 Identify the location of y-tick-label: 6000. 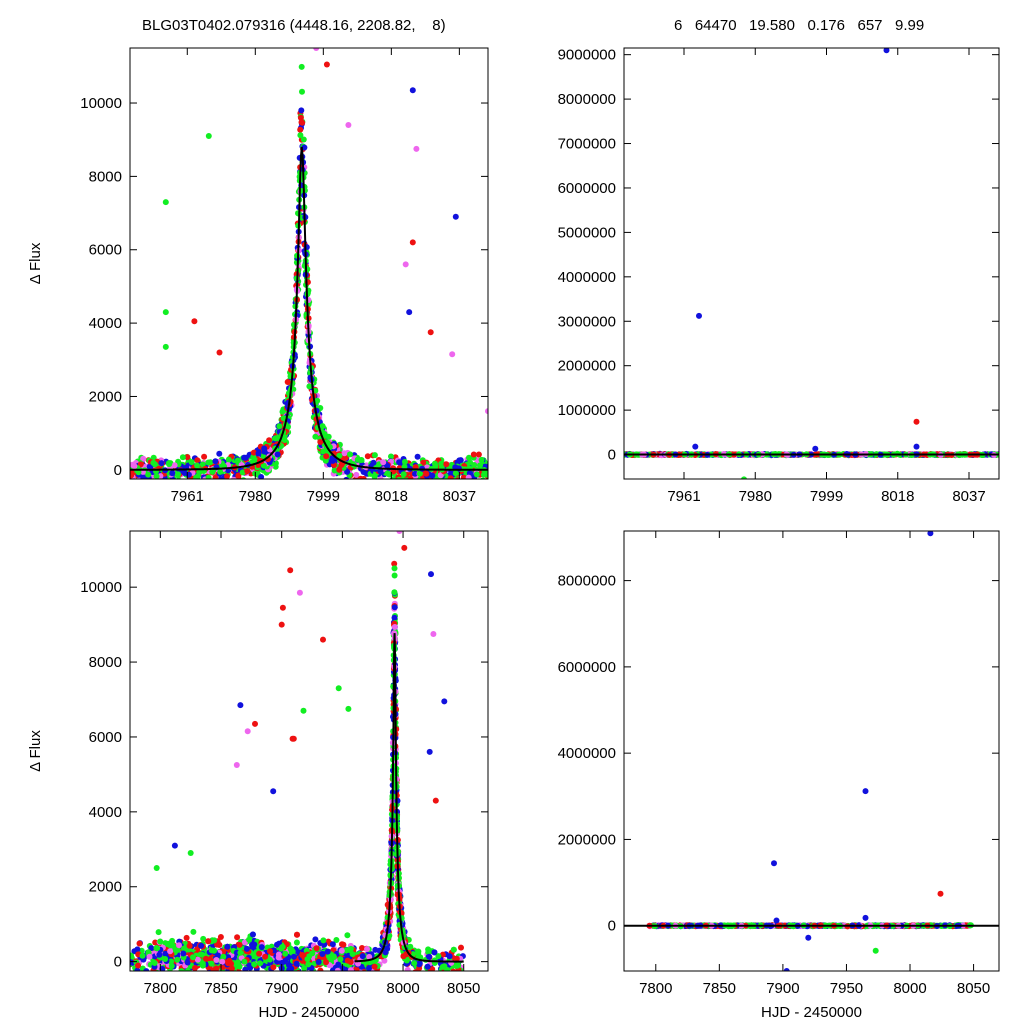
(105, 250).